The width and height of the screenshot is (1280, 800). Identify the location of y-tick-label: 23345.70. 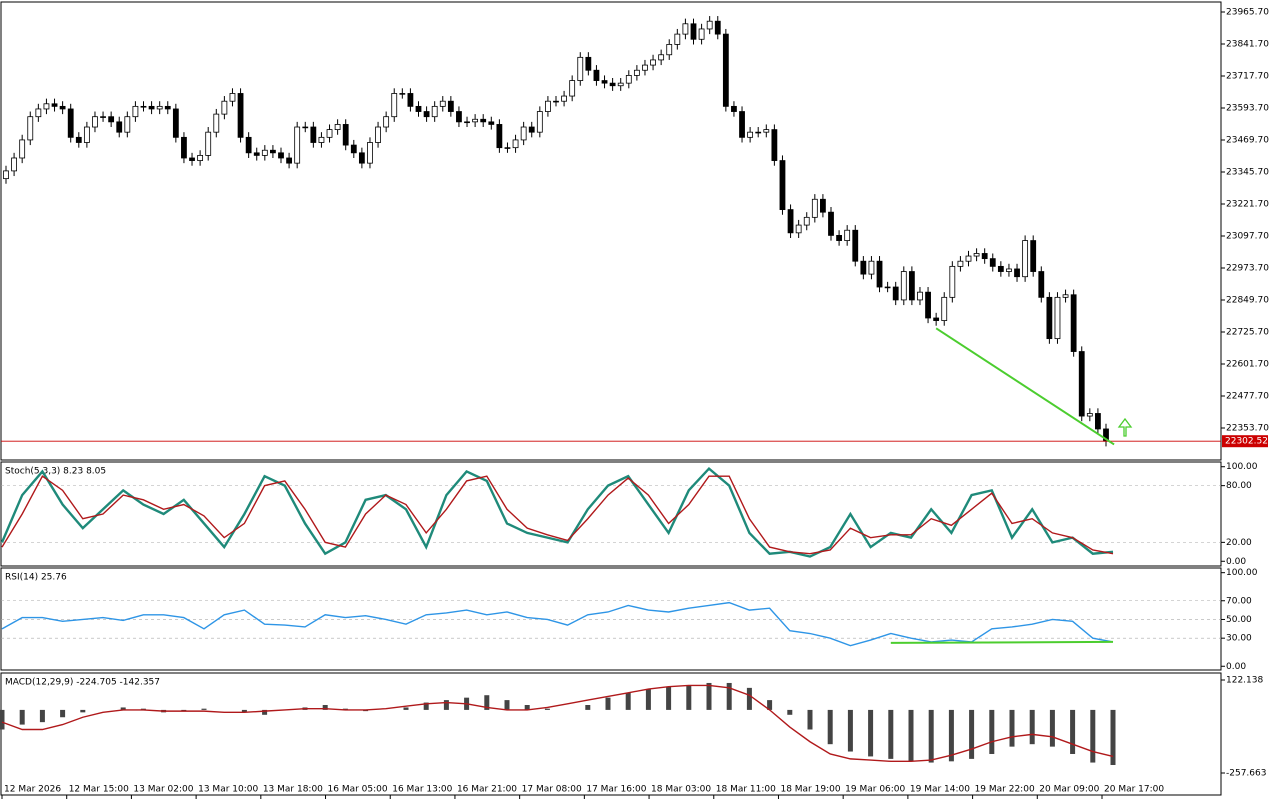
(1247, 173).